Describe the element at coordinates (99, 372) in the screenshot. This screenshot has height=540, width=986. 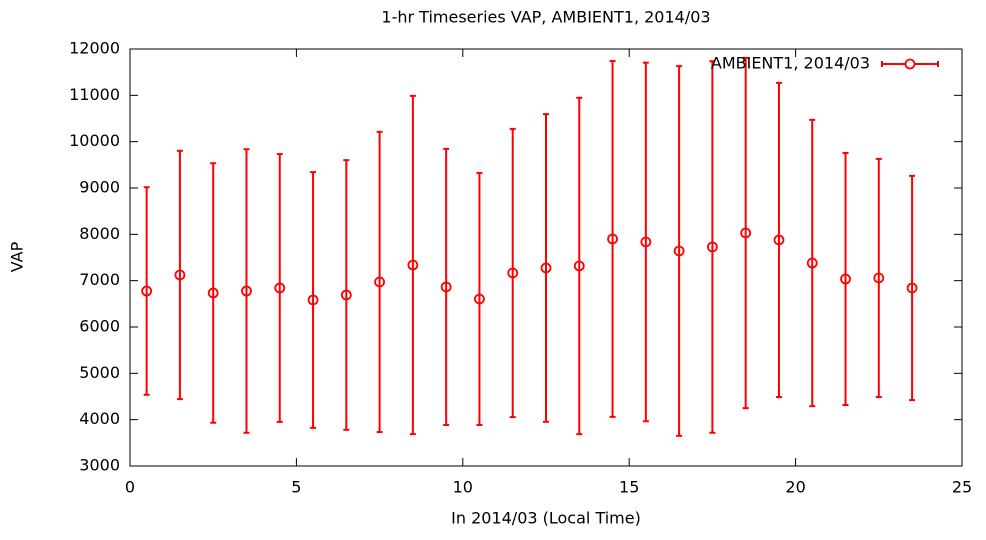
I see `y-tick-label: 5000` at that location.